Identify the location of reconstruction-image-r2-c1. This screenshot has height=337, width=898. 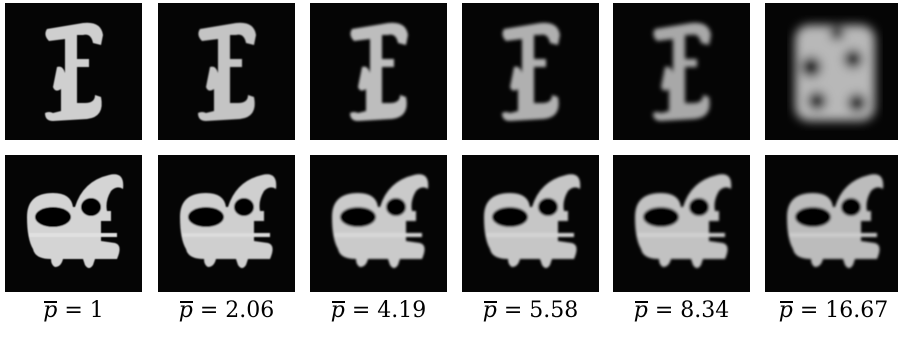
(73, 223).